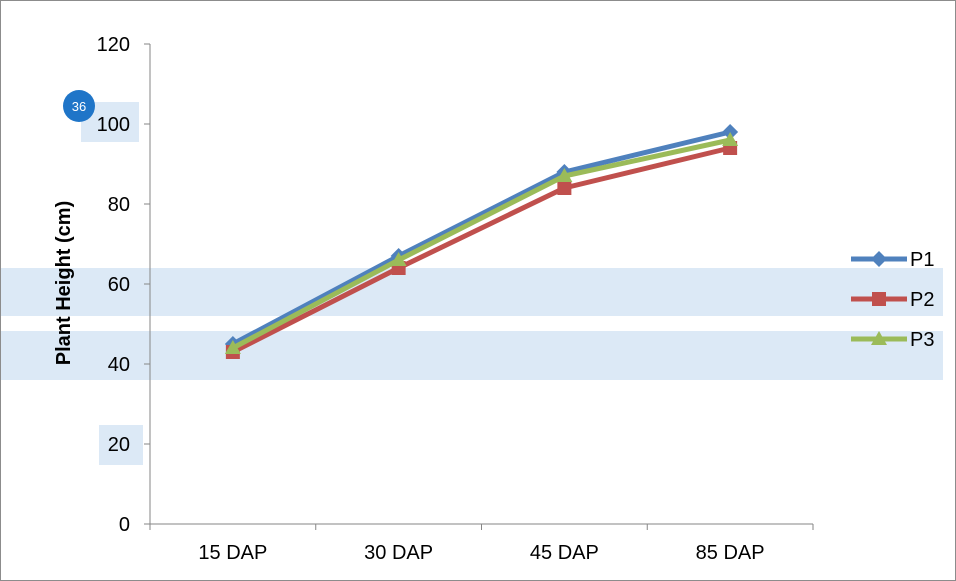  I want to click on legend-item-p3: P3, so click(892, 340).